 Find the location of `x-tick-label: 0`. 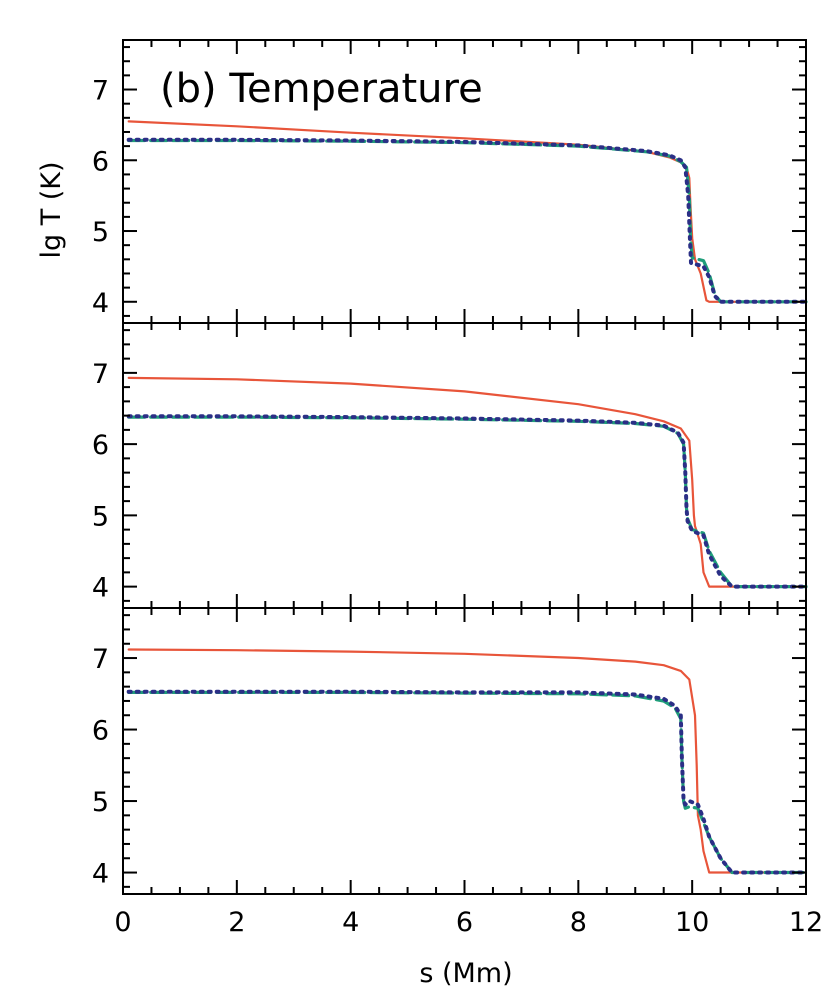

x-tick-label: 0 is located at coordinates (122, 922).